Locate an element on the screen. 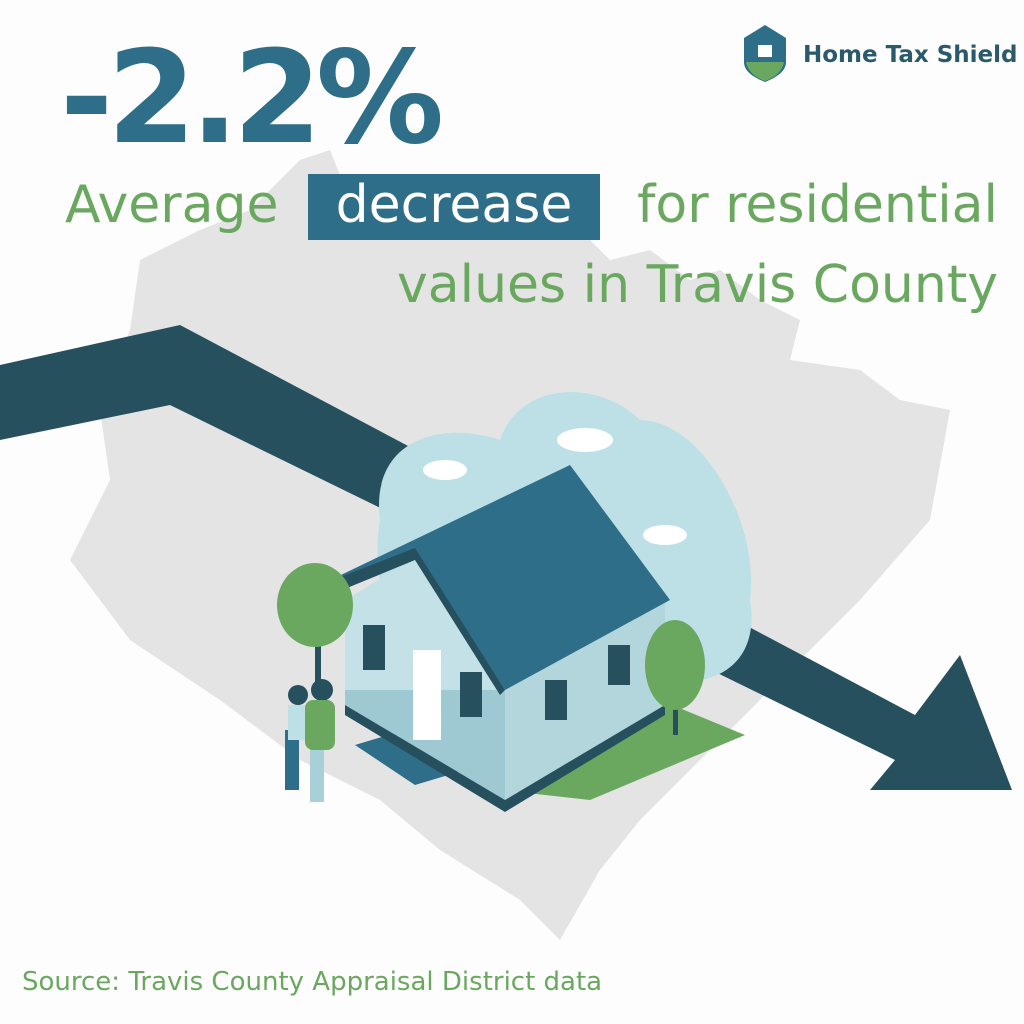 This screenshot has width=1024, height=1024. subtitle-text: for residential is located at coordinates (817, 205).